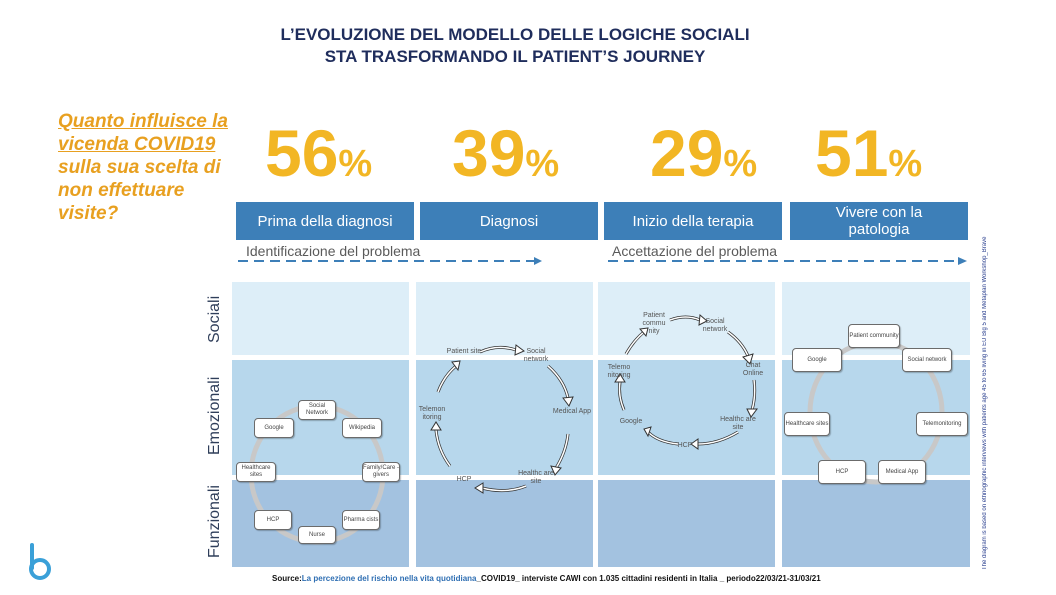  I want to click on stat-diagnosi: 39%, so click(505, 158).